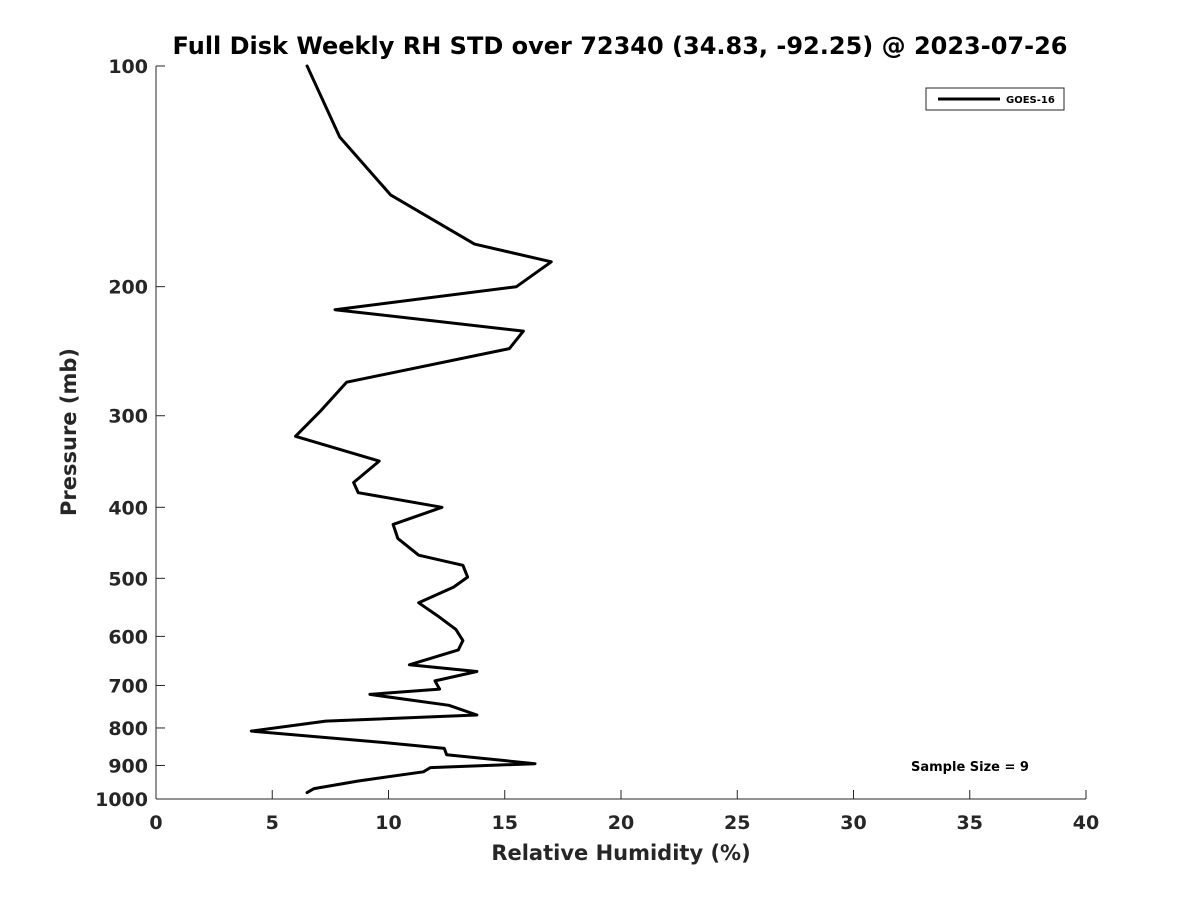 The image size is (1200, 900). What do you see at coordinates (272, 823) in the screenshot?
I see `x-tick-label: 5` at bounding box center [272, 823].